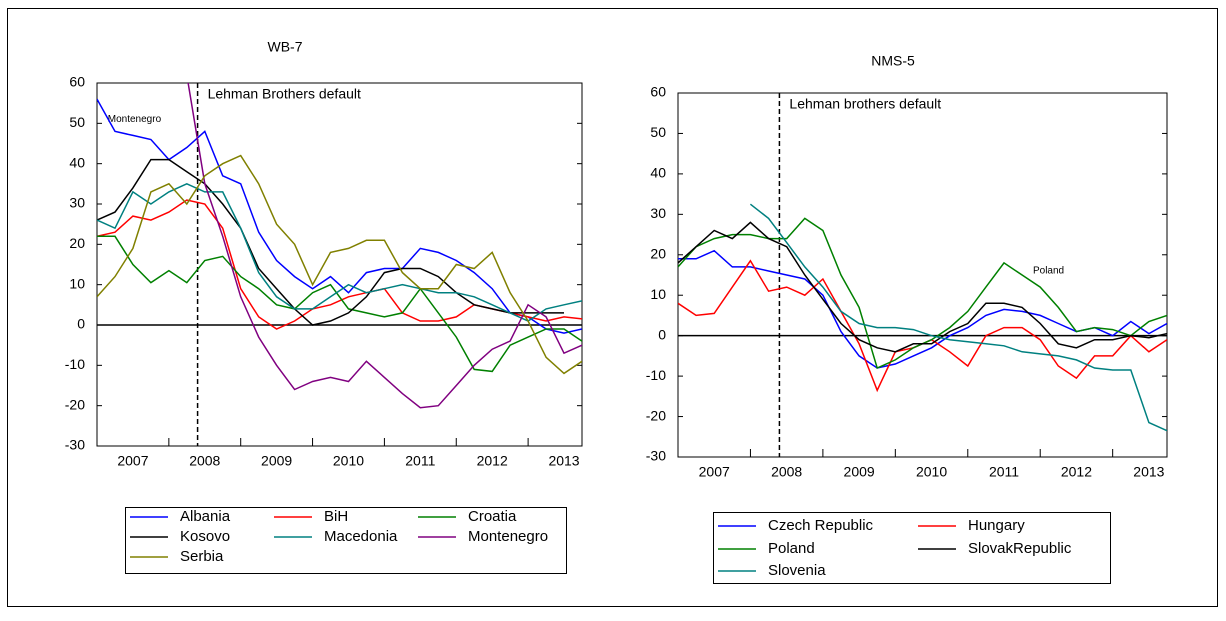 This screenshot has width=1226, height=621. Describe the element at coordinates (361, 536) in the screenshot. I see `legend-label: Macedonia` at that location.